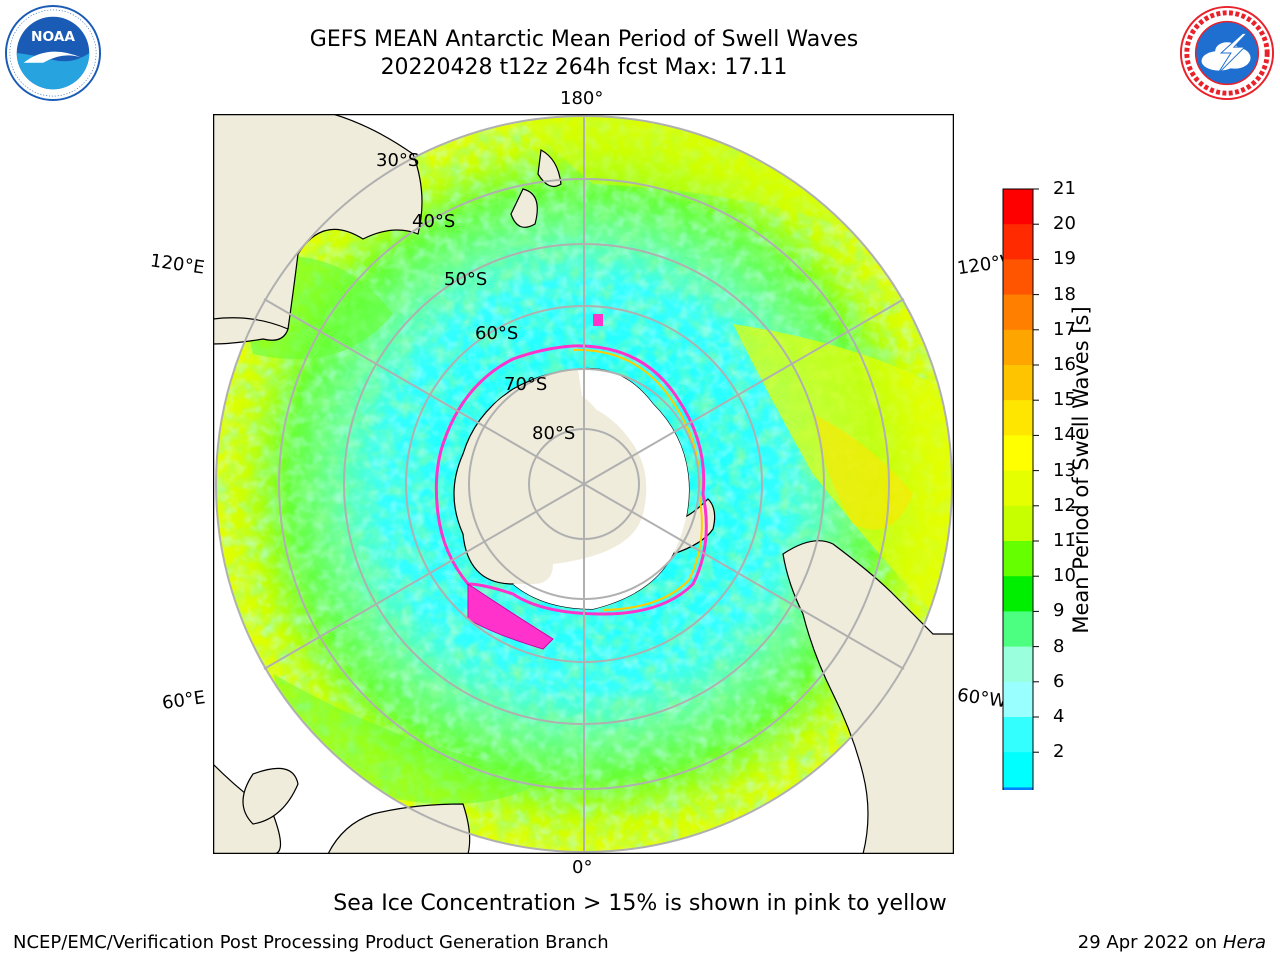  Describe the element at coordinates (1064, 224) in the screenshot. I see `colorbar-tick-label: 20` at that location.